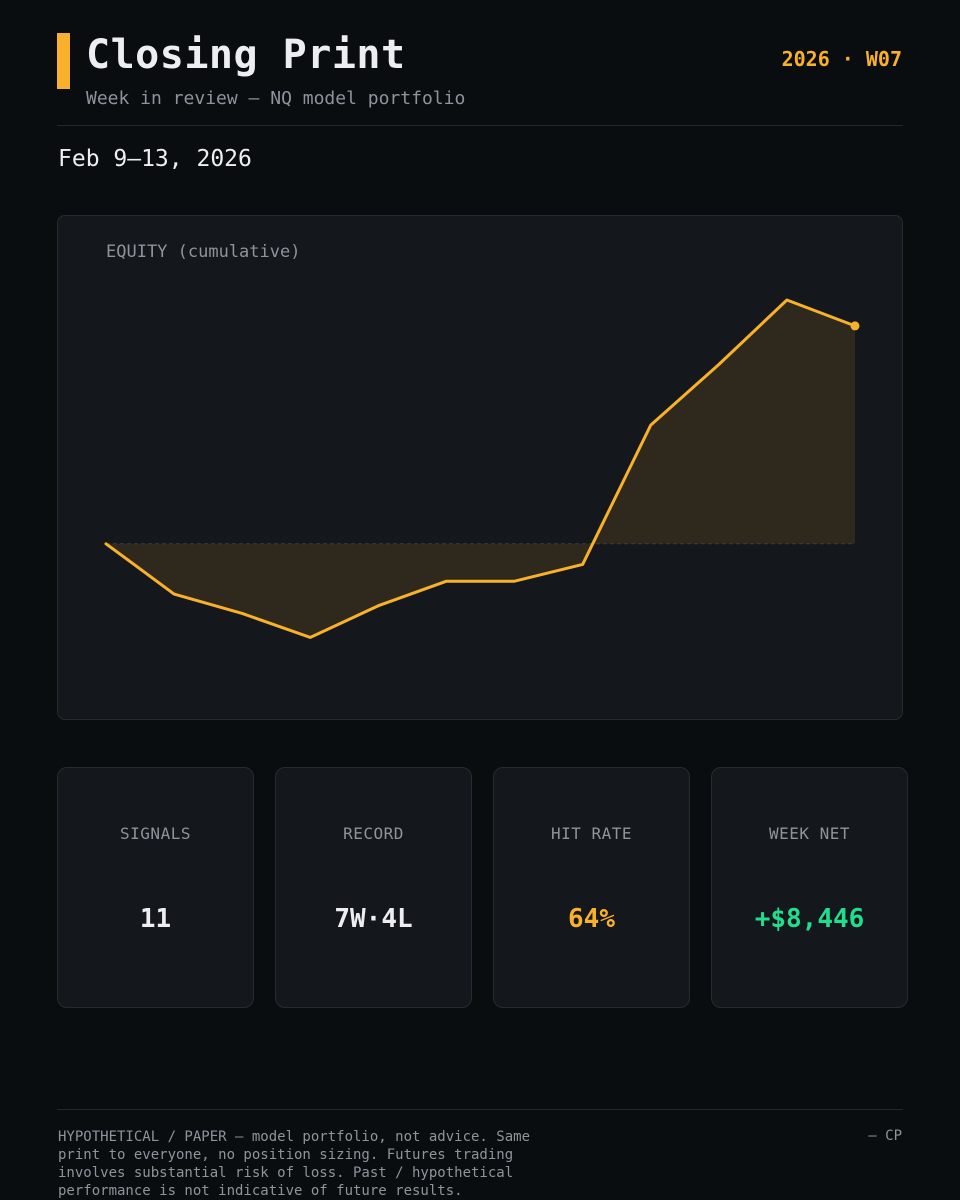  Describe the element at coordinates (841, 59) in the screenshot. I see `week-tag: 2026 · W07` at that location.